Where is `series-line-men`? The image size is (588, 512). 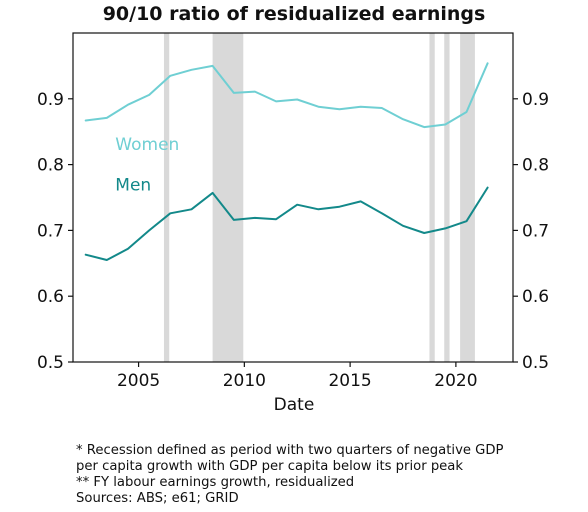 series-line-men is located at coordinates (286, 223).